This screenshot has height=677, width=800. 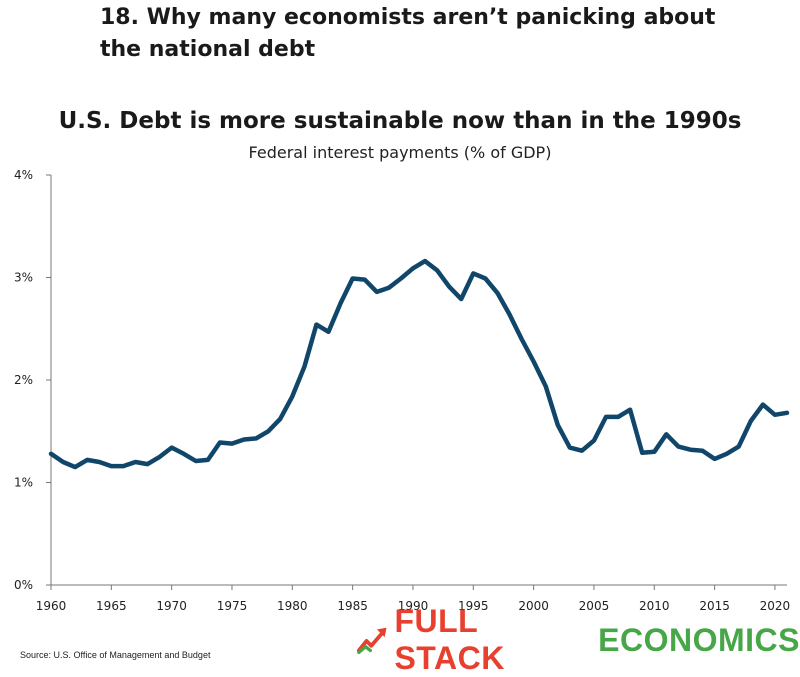 What do you see at coordinates (23, 175) in the screenshot?
I see `y-tick-label: 4%` at bounding box center [23, 175].